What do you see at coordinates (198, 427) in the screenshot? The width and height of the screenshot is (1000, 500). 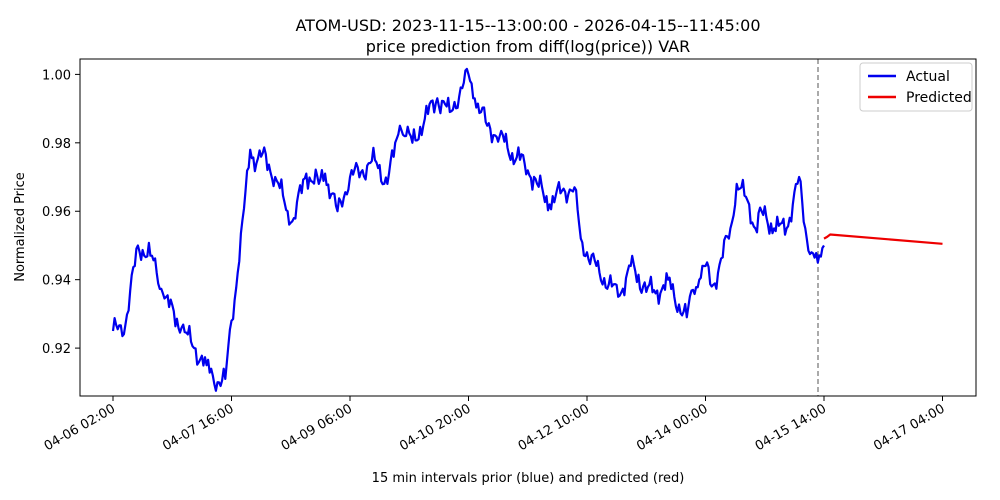 I see `x-tick-label: 04-07 16:00` at bounding box center [198, 427].